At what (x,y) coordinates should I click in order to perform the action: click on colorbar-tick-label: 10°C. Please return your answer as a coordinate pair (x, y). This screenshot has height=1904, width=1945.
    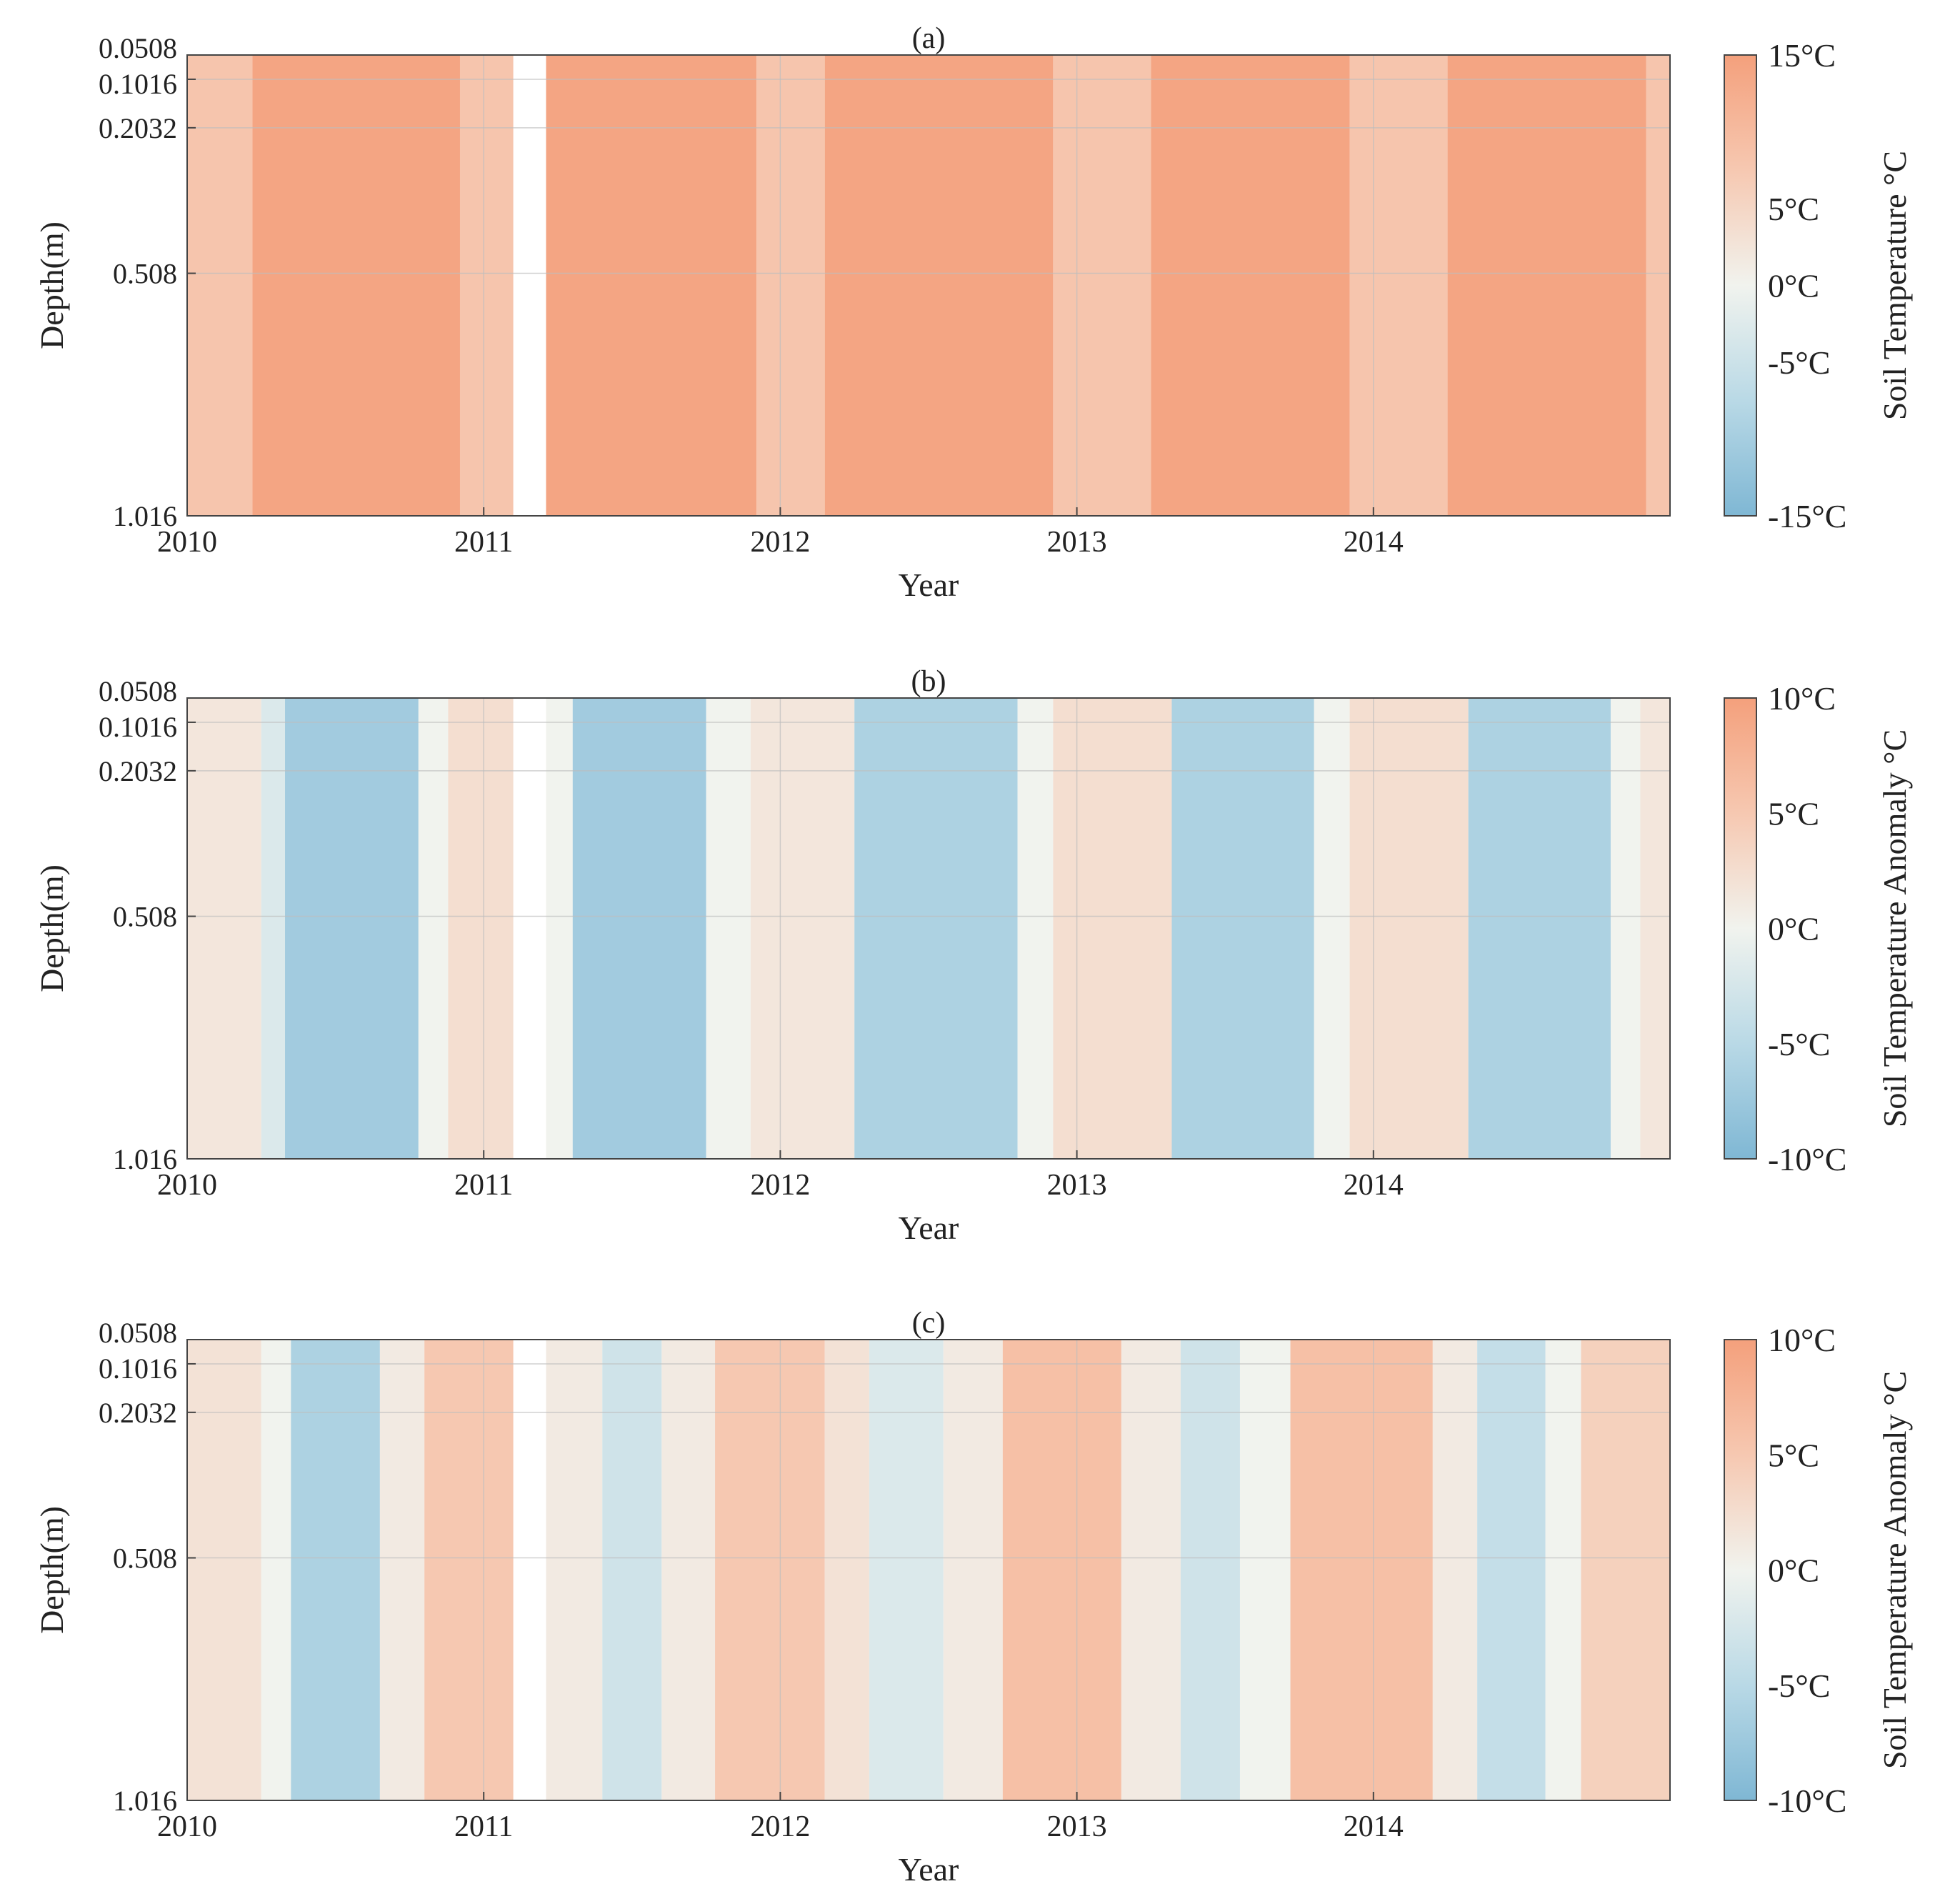
    Looking at the image, I should click on (1802, 1340).